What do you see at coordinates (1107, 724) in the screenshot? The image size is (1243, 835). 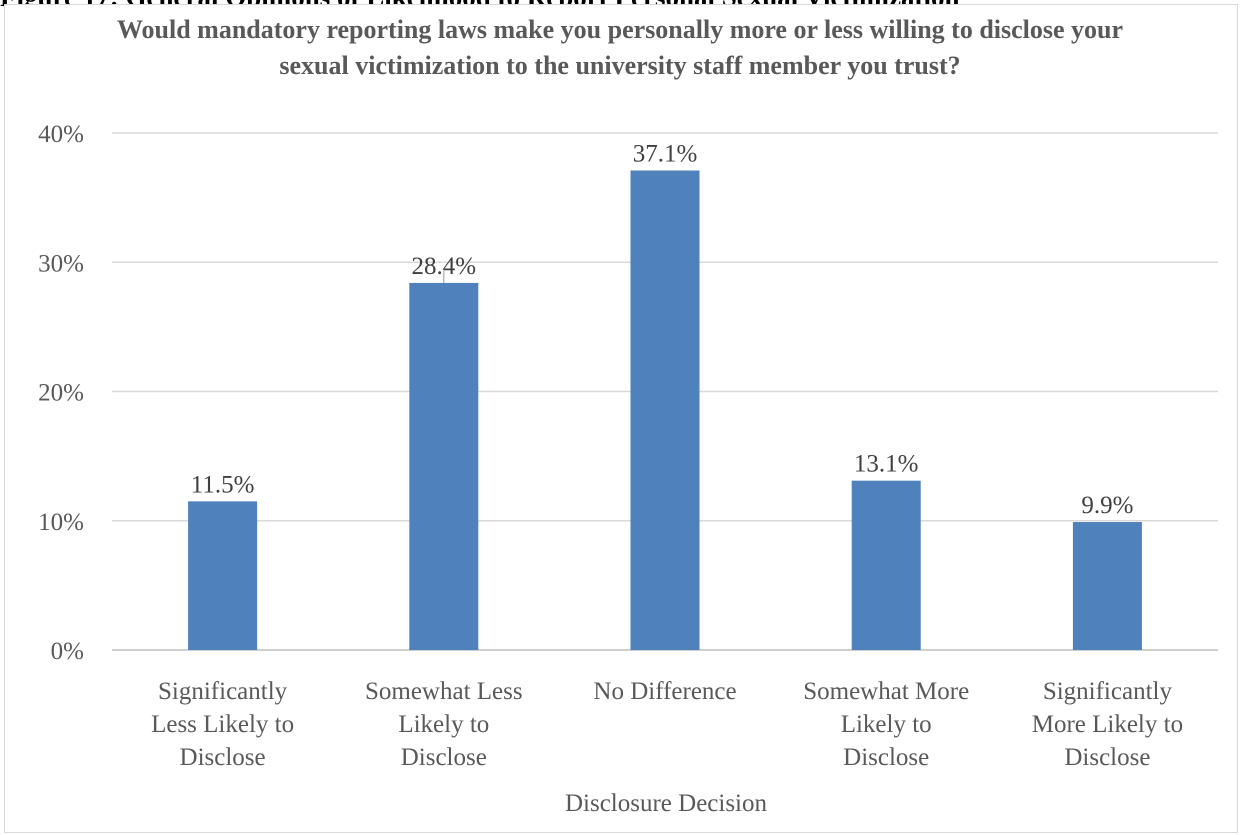 I see `x-tick-label: Significantly More Likely to Disclose` at bounding box center [1107, 724].